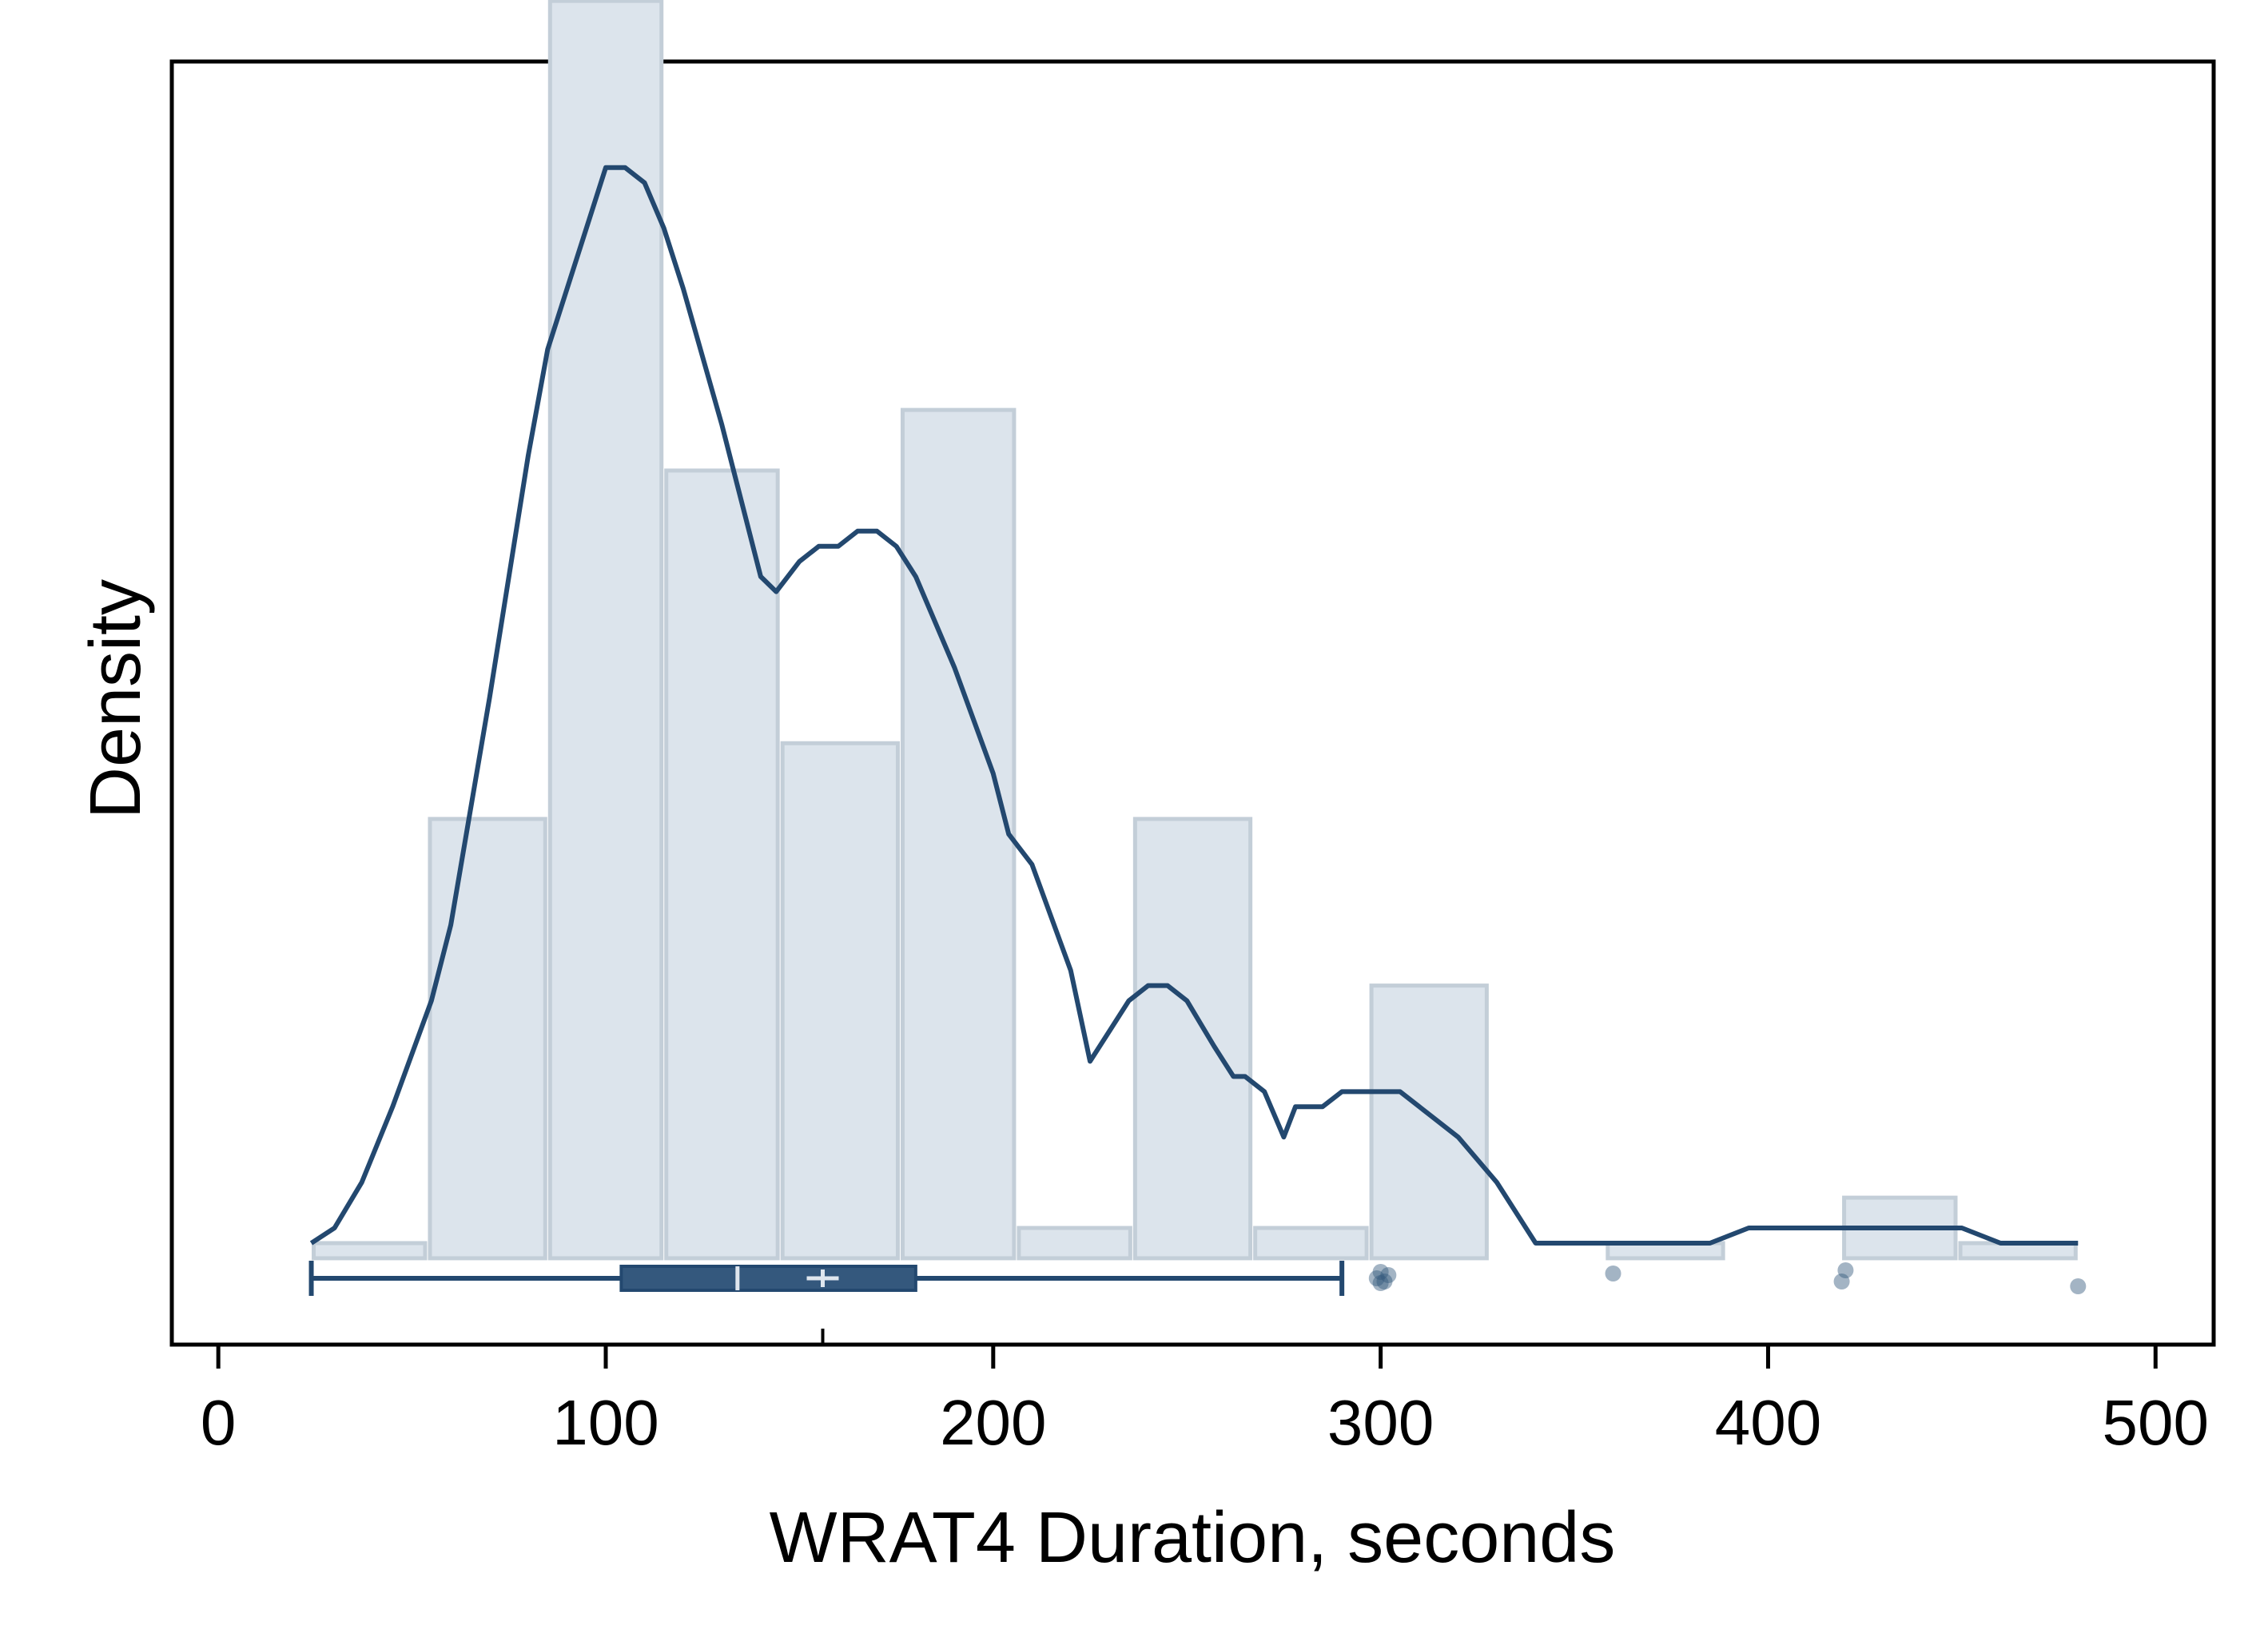 The width and height of the screenshot is (2268, 1649). Describe the element at coordinates (2156, 1422) in the screenshot. I see `x-tick-label: 500` at that location.